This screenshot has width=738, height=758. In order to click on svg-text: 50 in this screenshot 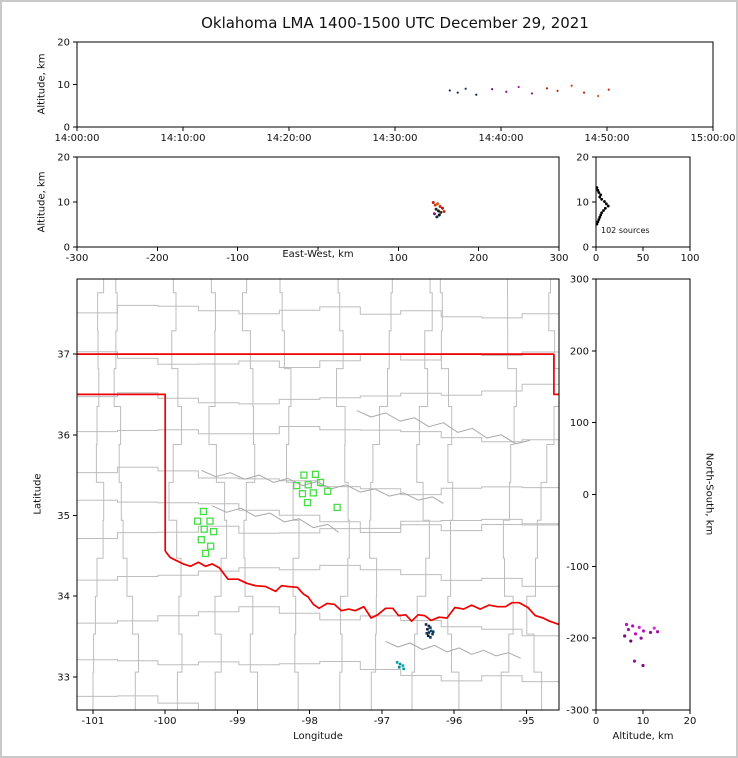, I will do `click(643, 258)`.